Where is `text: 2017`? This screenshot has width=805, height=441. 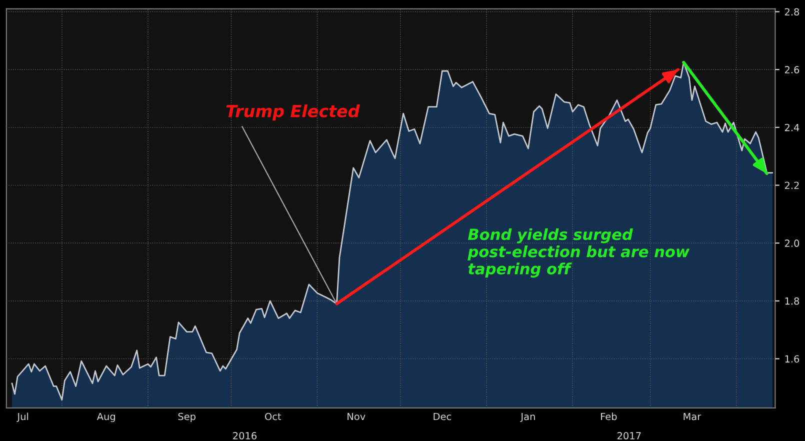 text: 2017 is located at coordinates (629, 436).